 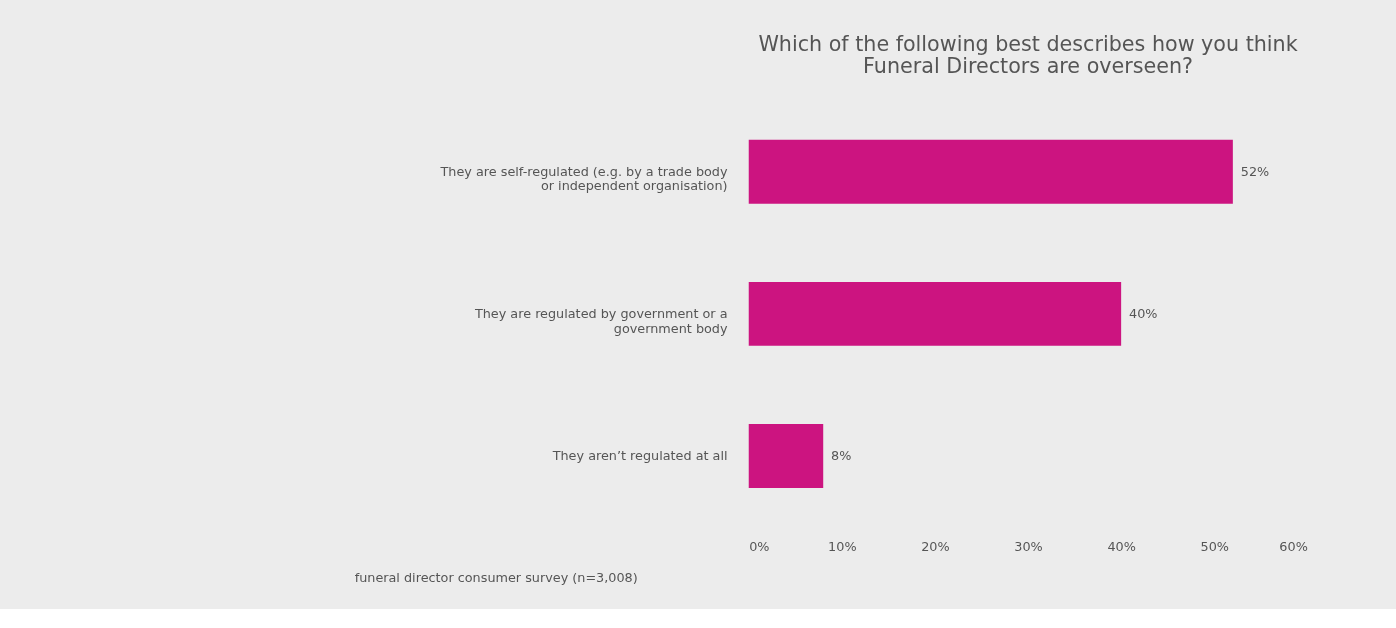 What do you see at coordinates (841, 455) in the screenshot?
I see `data-label: 8%` at bounding box center [841, 455].